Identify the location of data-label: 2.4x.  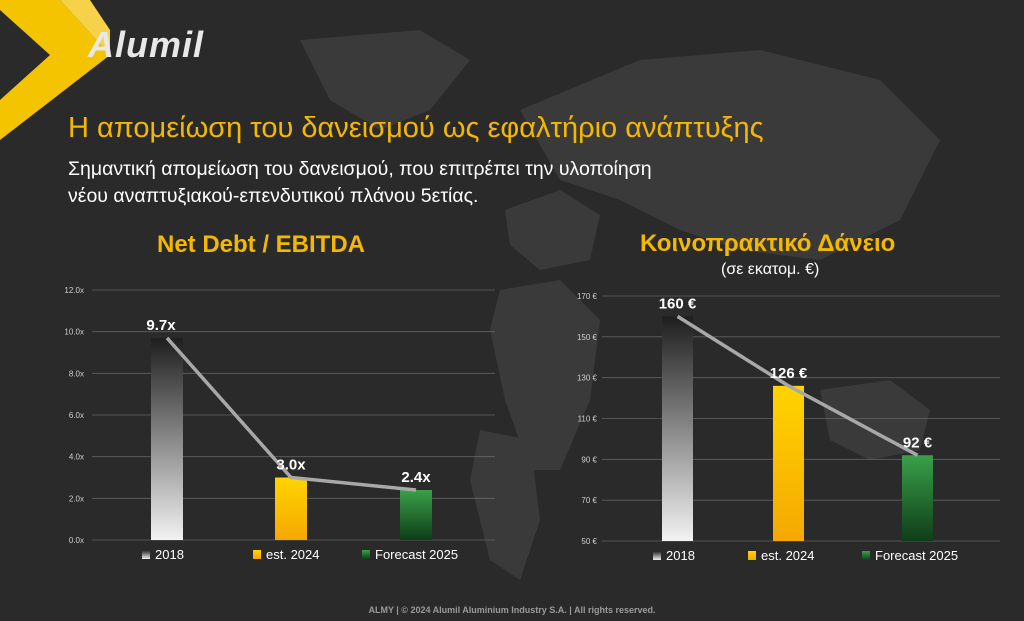
(416, 477).